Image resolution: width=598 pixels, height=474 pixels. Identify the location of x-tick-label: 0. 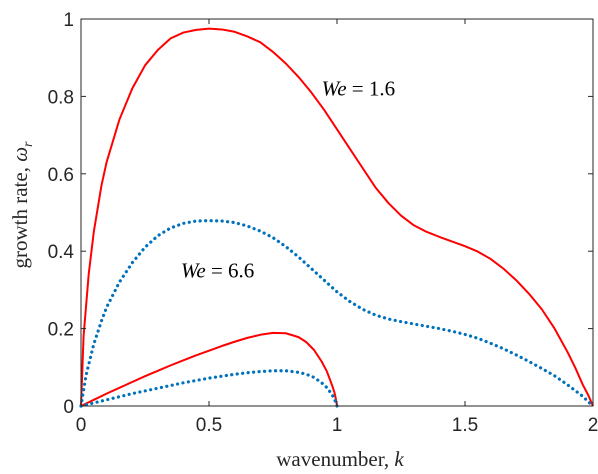
(81, 425).